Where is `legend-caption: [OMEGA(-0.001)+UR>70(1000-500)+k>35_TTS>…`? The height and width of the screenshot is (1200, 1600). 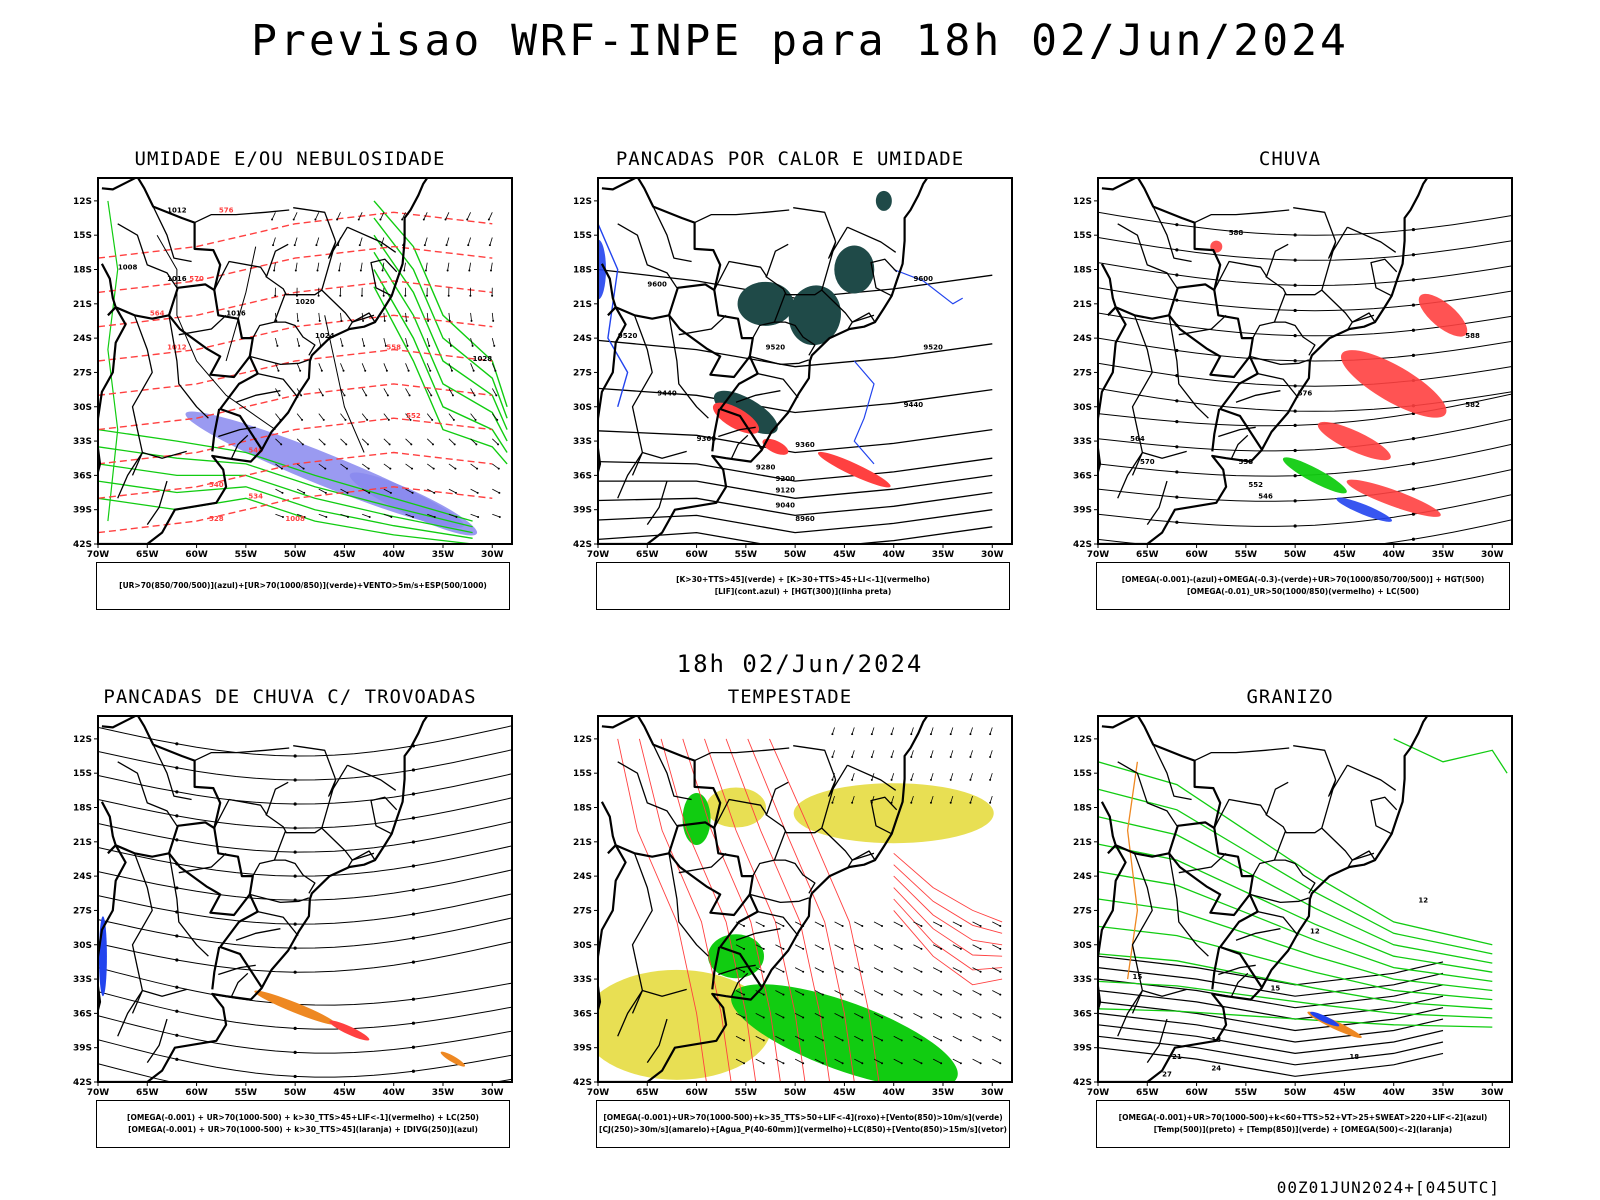
legend-caption: [OMEGA(-0.001)+UR>70(1000-500)+k>35_TTS>… is located at coordinates (803, 1124).